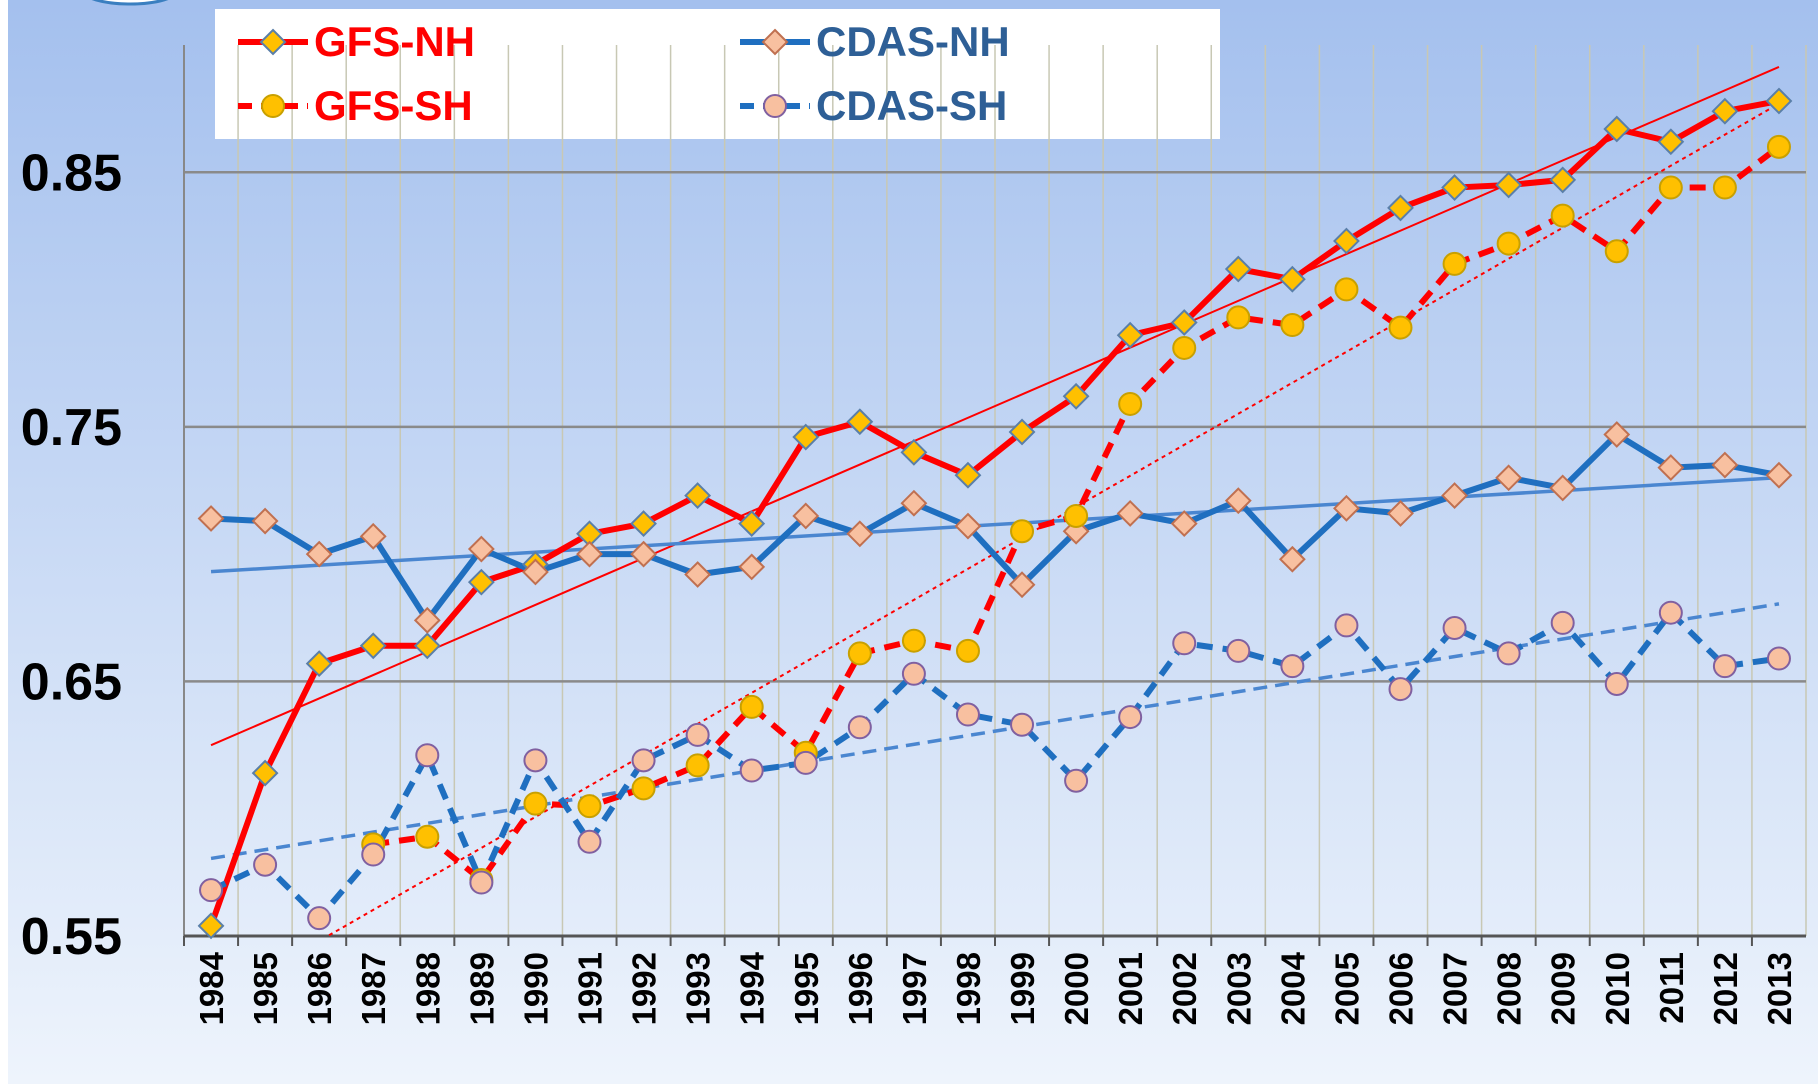 The width and height of the screenshot is (1818, 1089). Describe the element at coordinates (1725, 988) in the screenshot. I see `x-tick-label: 2012` at that location.